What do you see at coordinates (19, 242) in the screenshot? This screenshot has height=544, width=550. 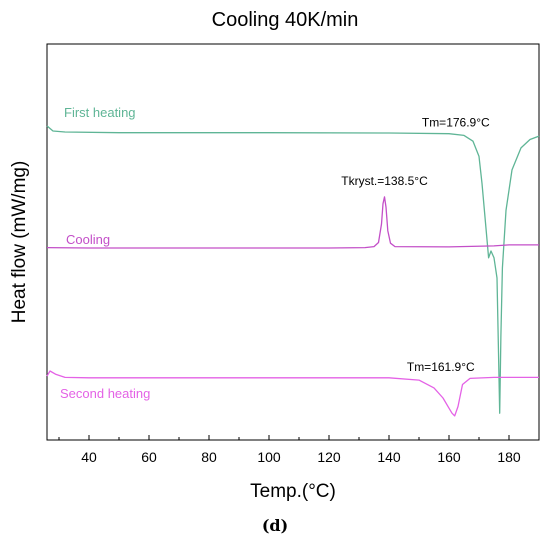 I see `y-axis-label: Heat flow (mW/mg)` at bounding box center [19, 242].